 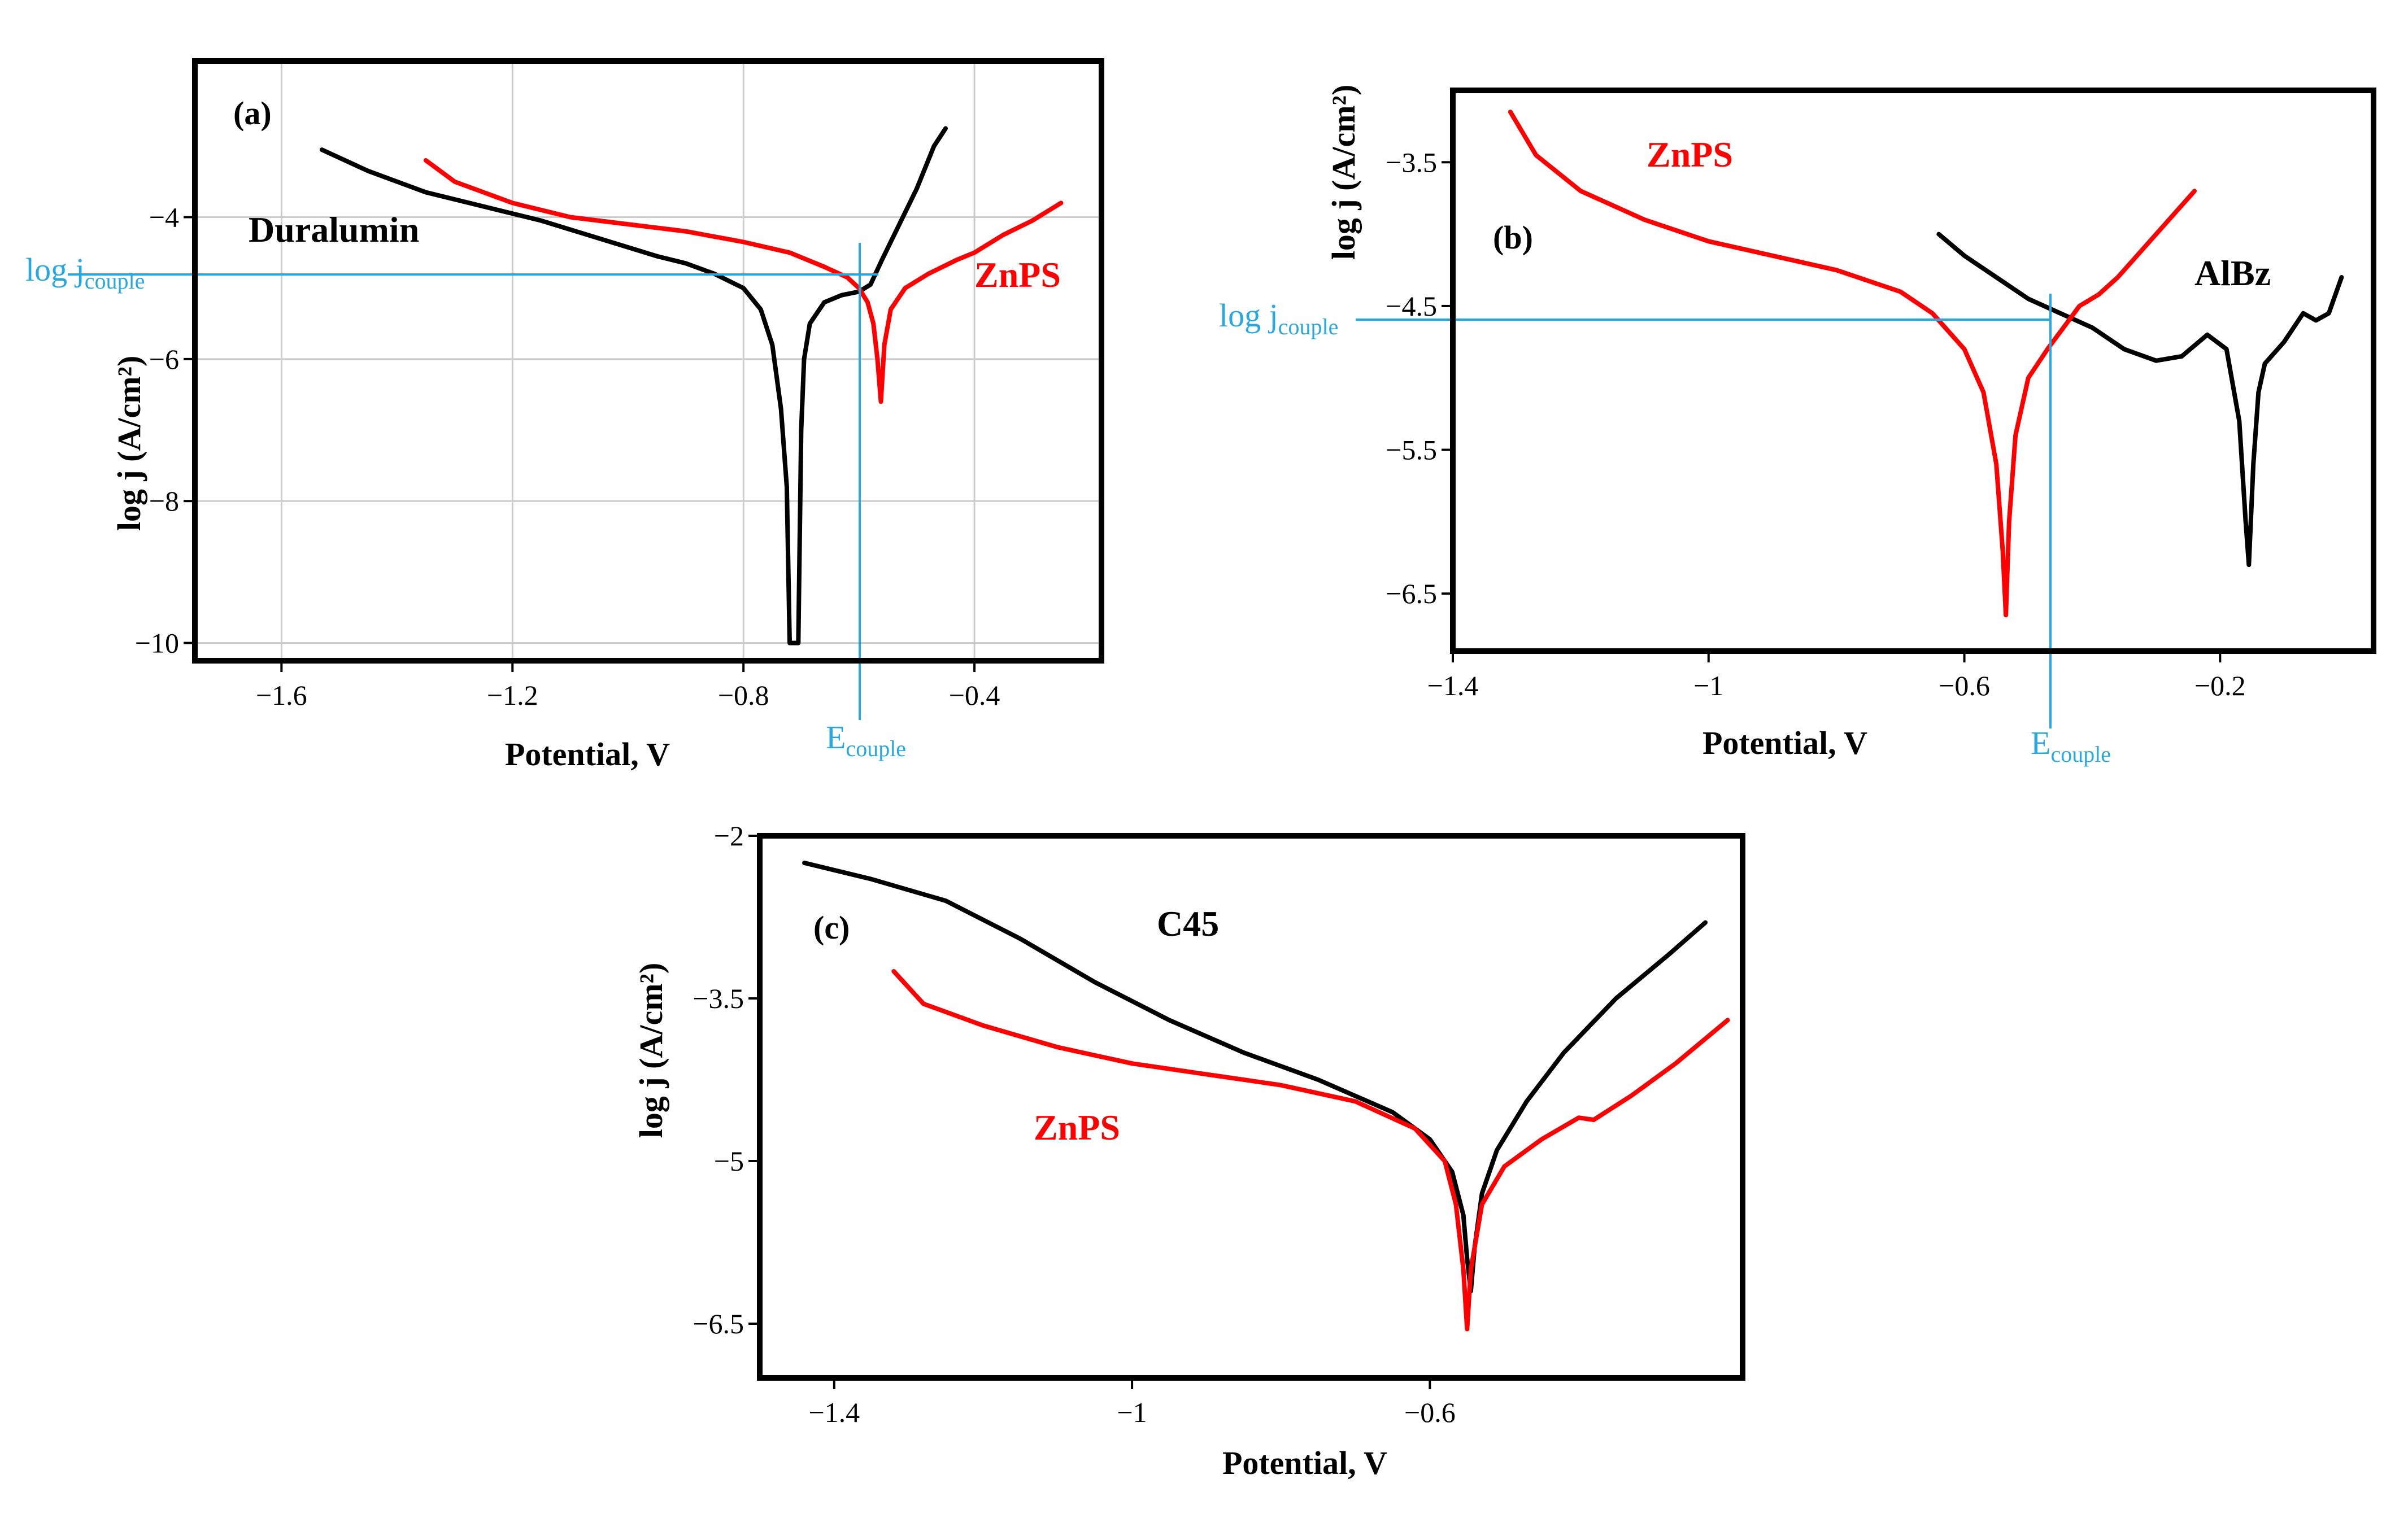 What do you see at coordinates (1077, 1128) in the screenshot?
I see `panel-c-series-label-znps: ZnPS` at bounding box center [1077, 1128].